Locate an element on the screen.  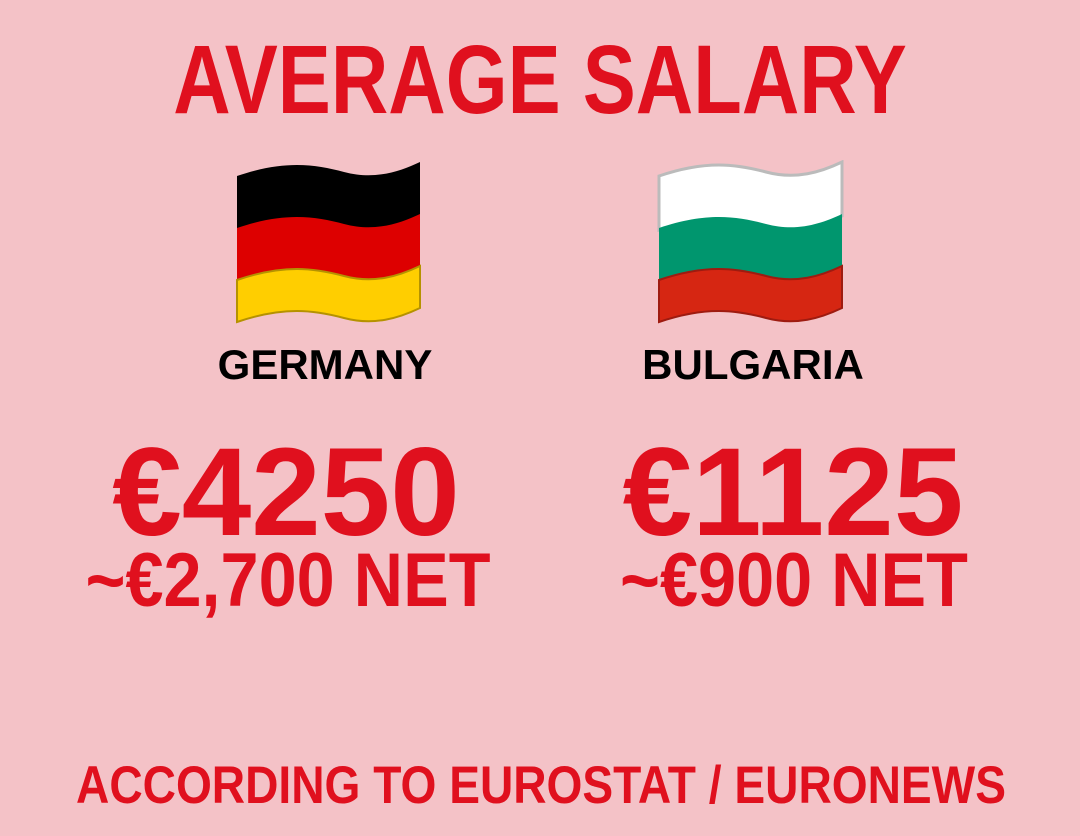
source-footer: ACCORDING TO EUROSTAT / EURONEWS is located at coordinates (541, 785).